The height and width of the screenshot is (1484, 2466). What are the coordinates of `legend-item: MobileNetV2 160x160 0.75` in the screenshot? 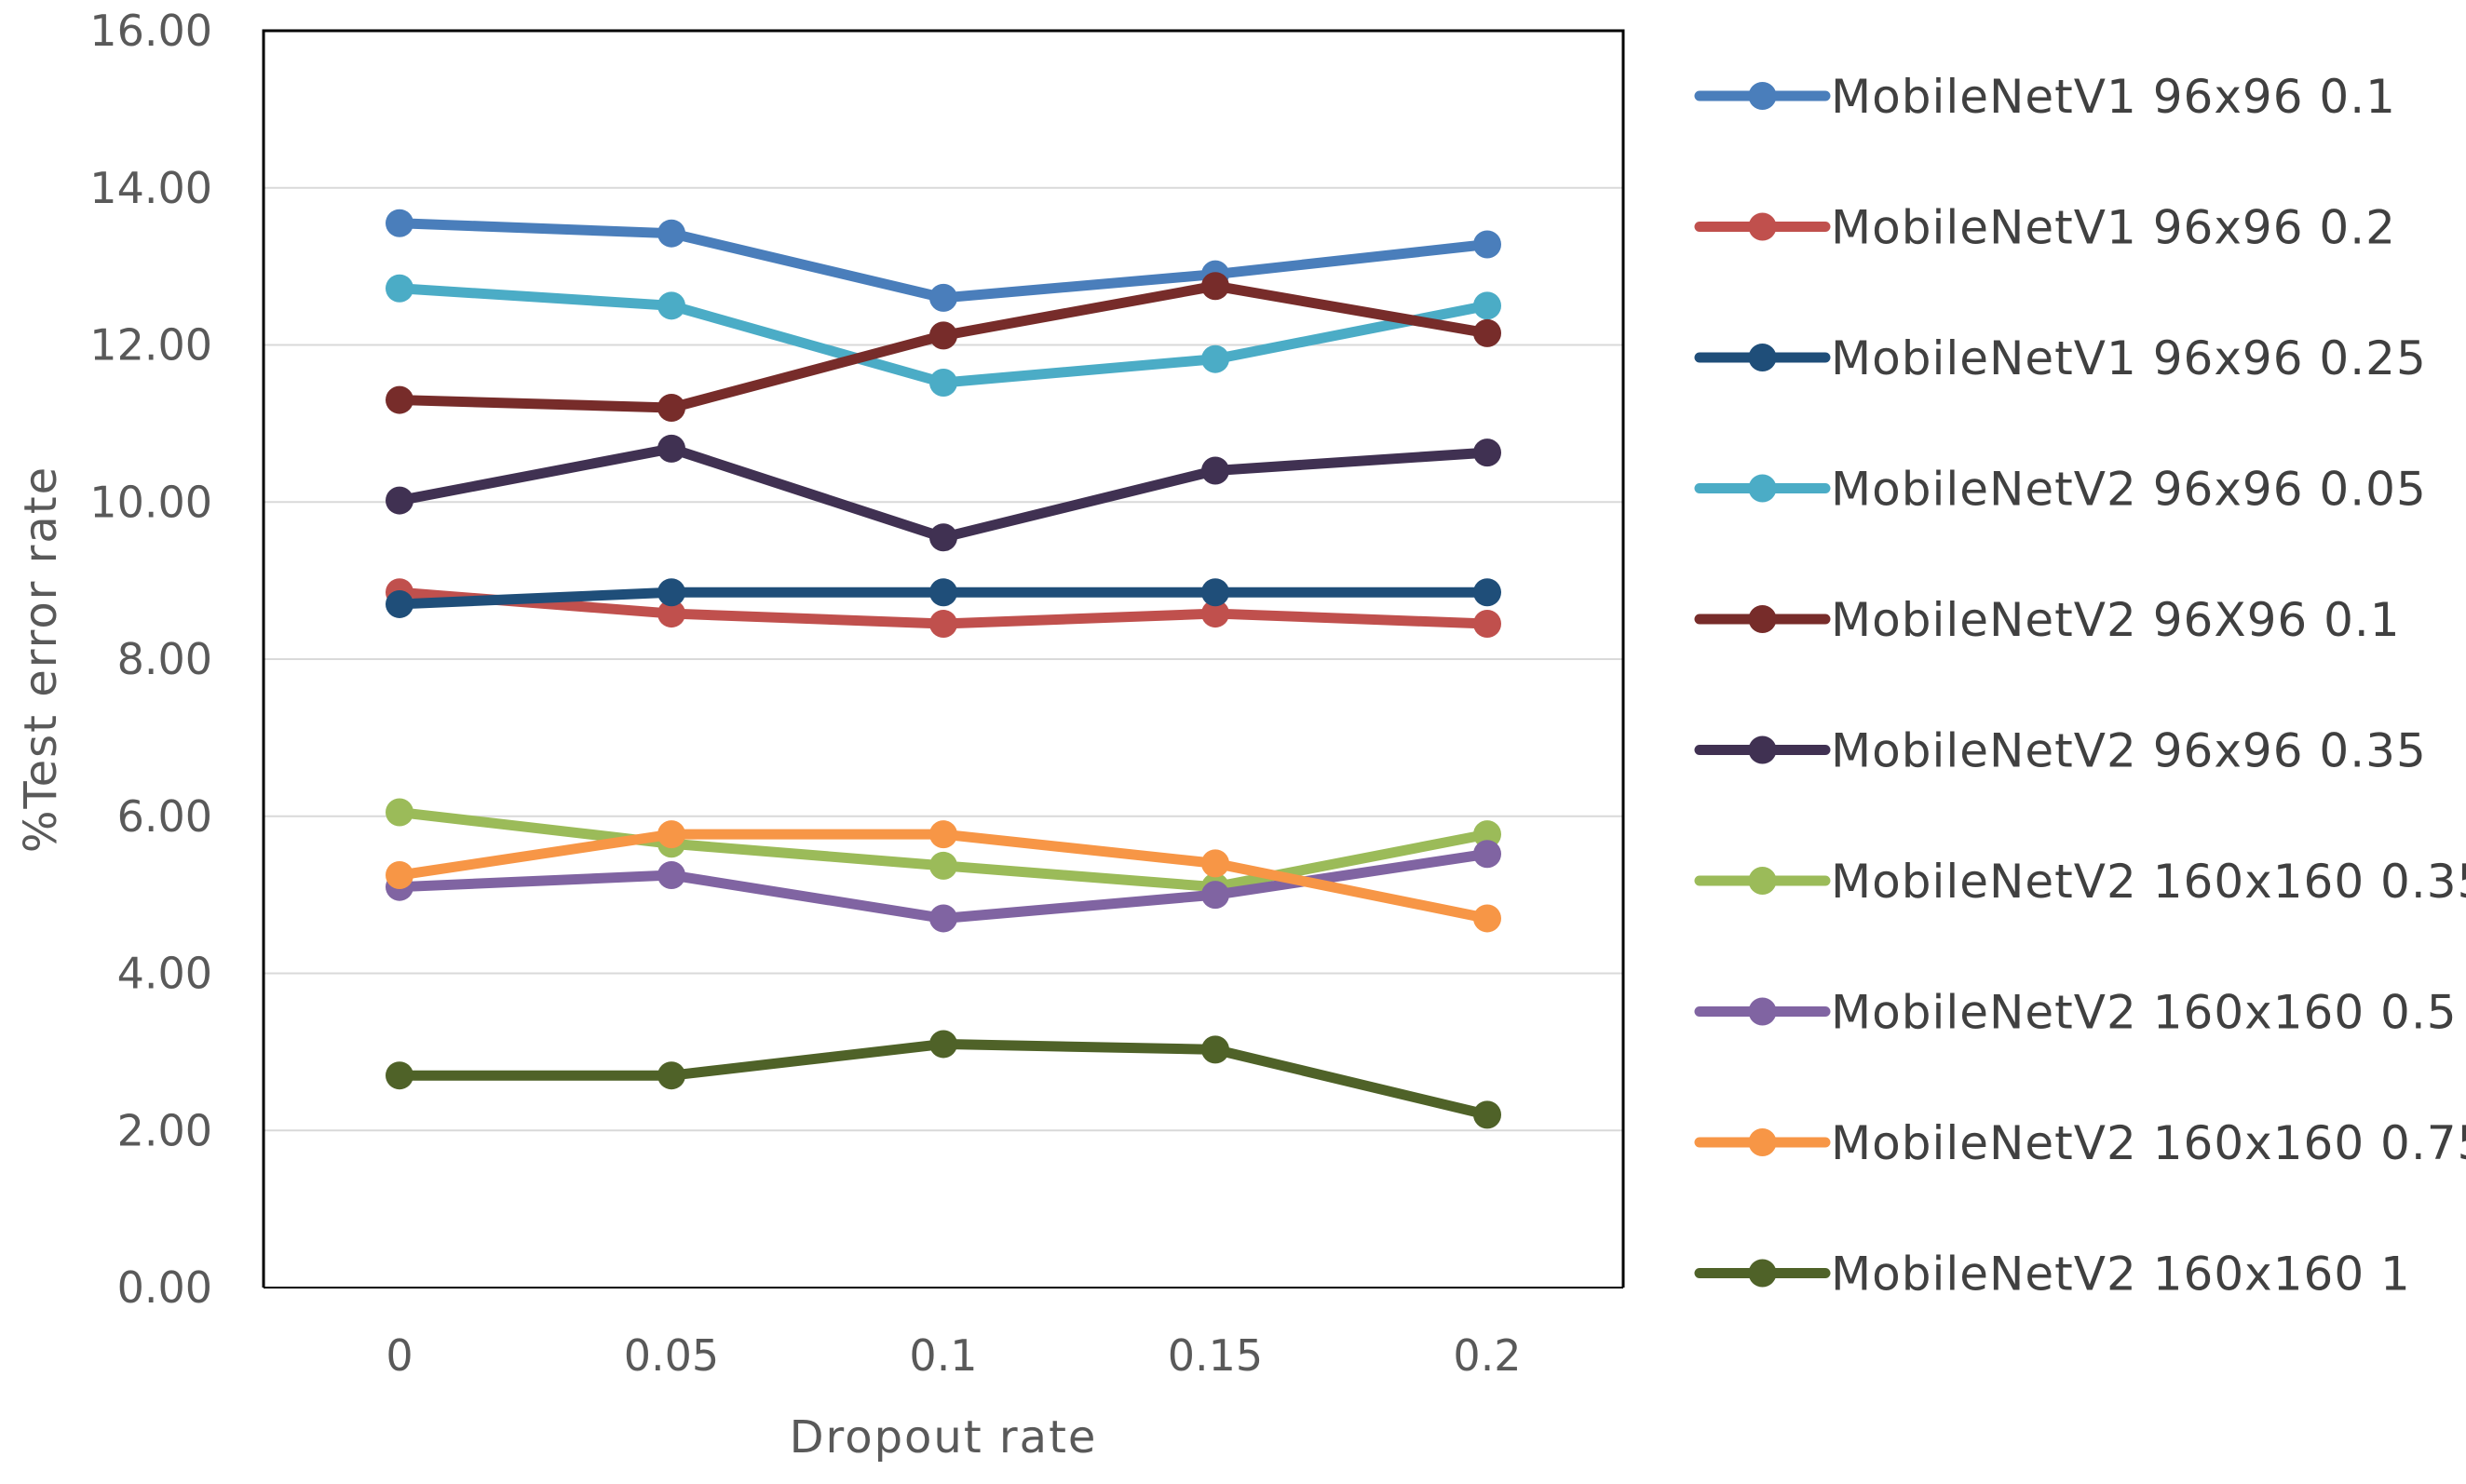 It's located at (2080, 1143).